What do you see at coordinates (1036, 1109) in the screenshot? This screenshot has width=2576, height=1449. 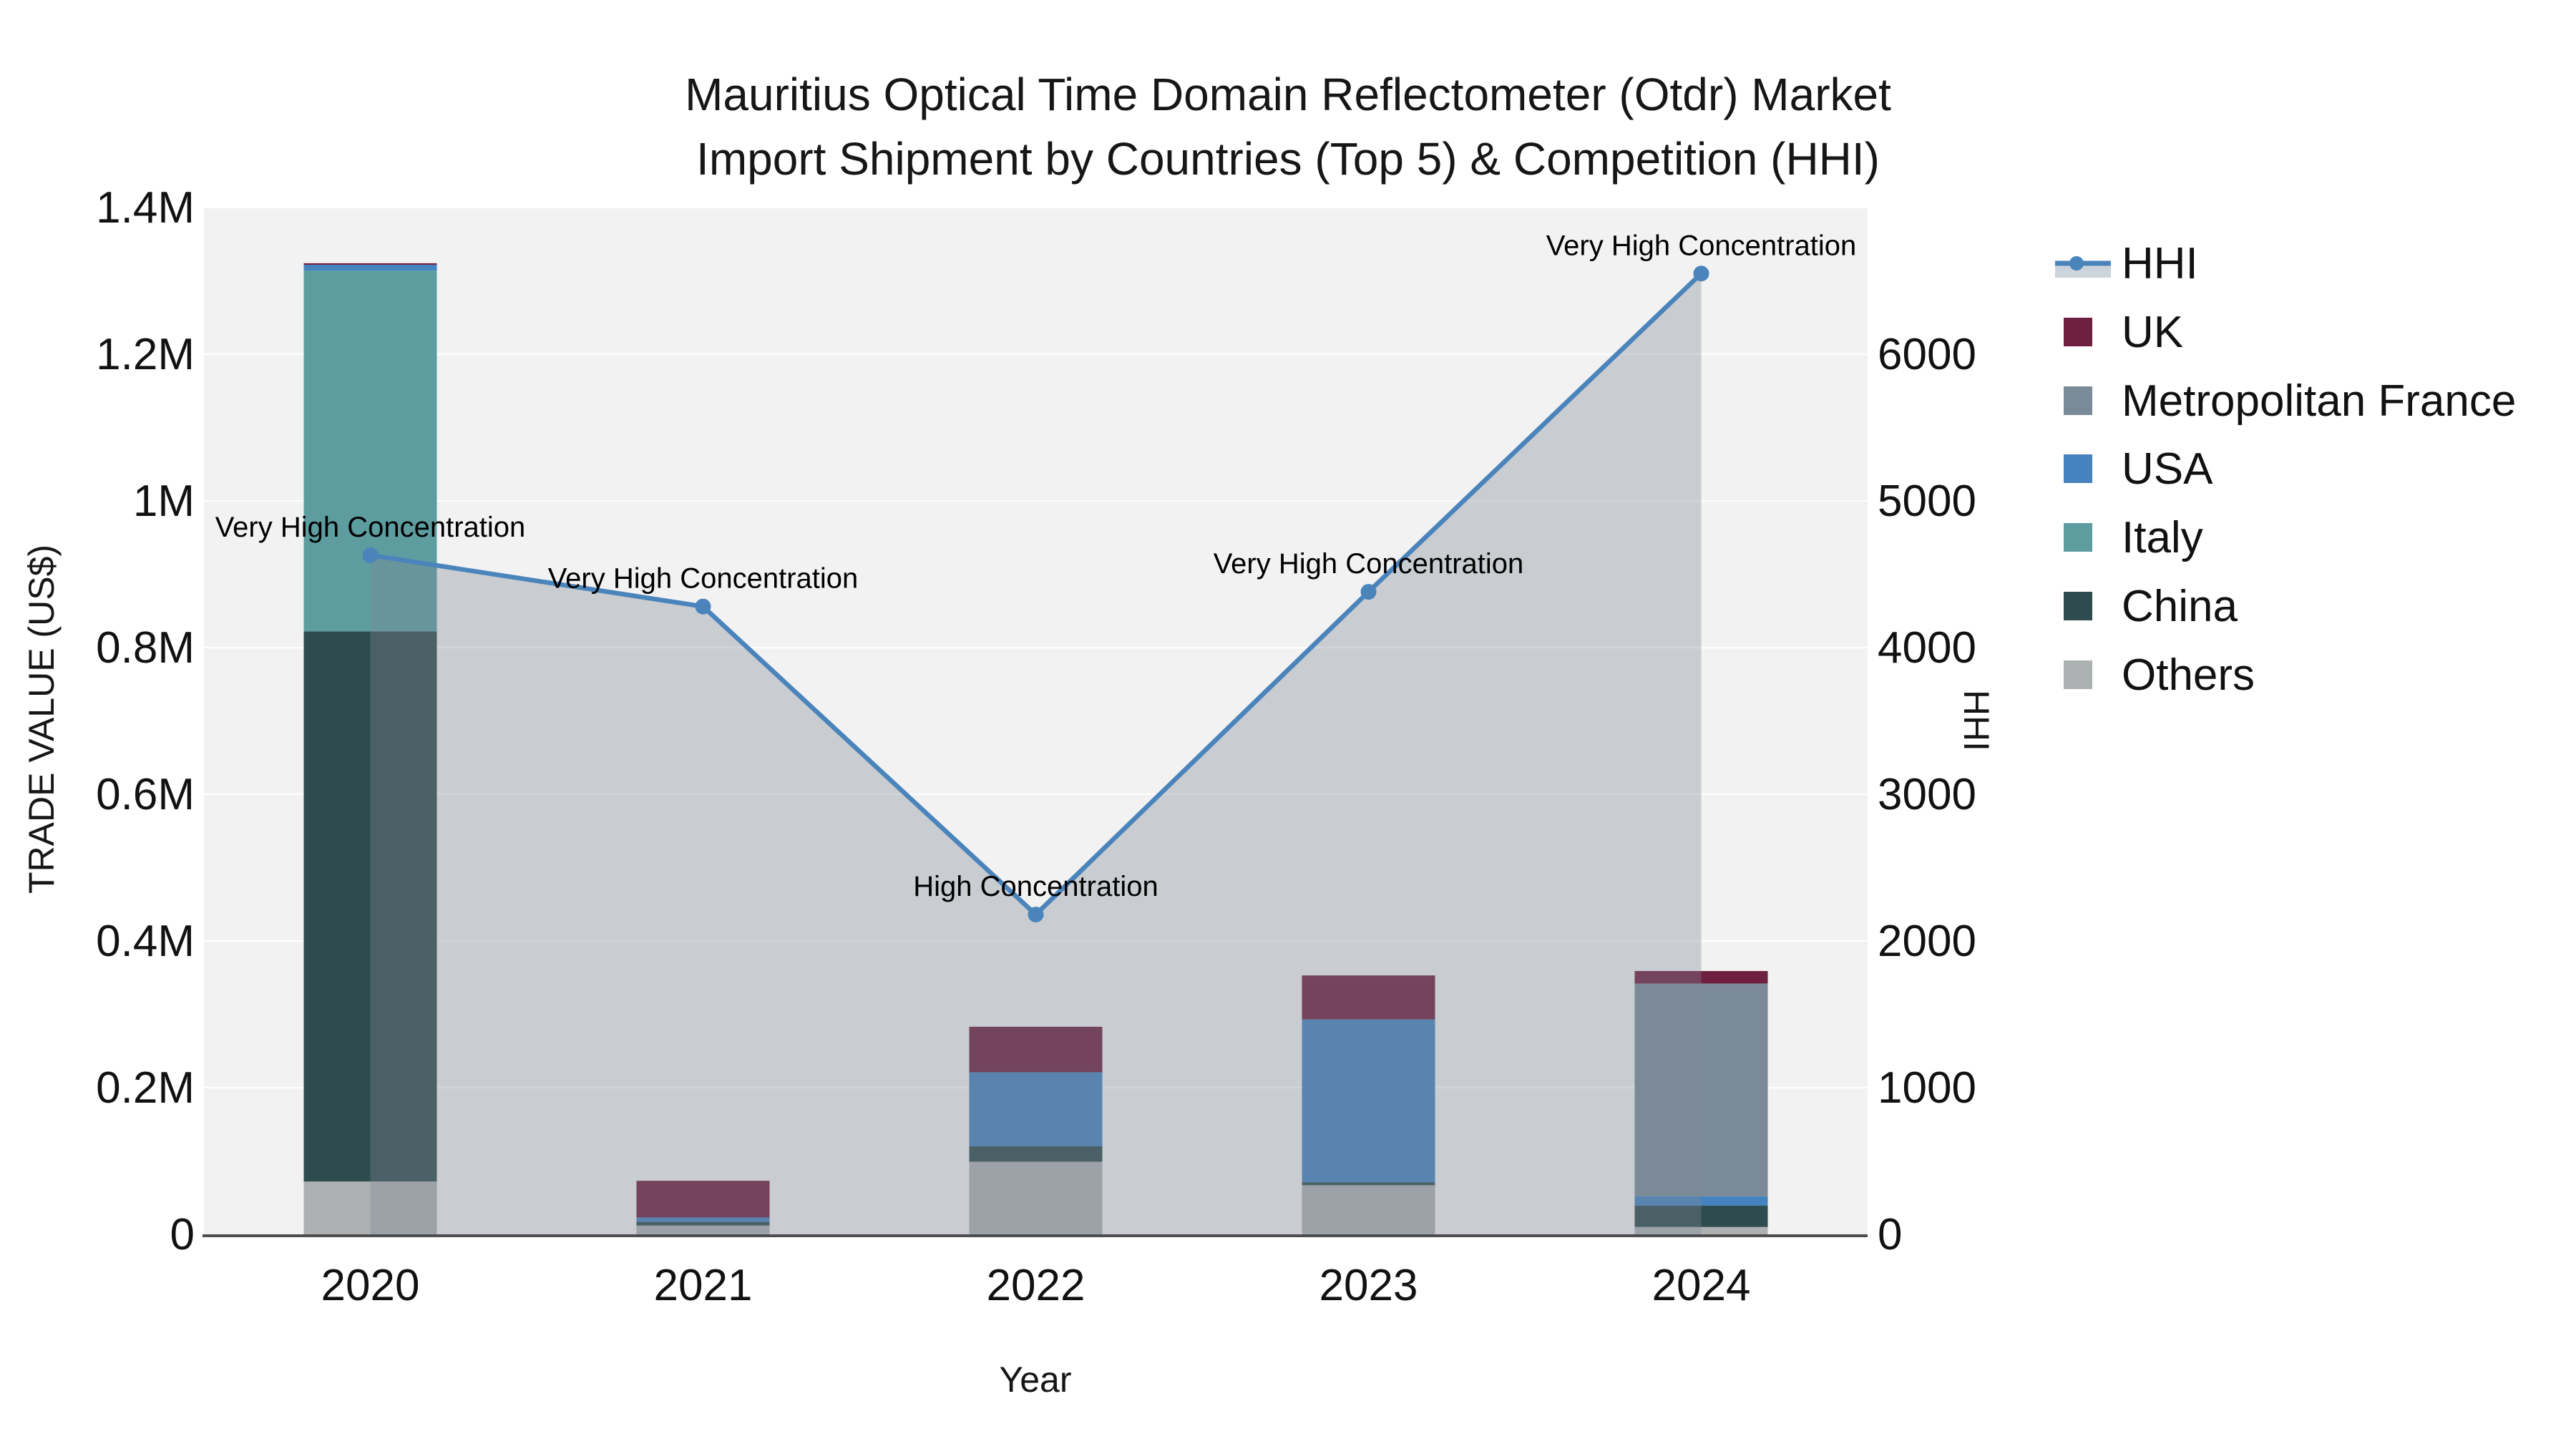 I see `bar-segment-usa-2022` at bounding box center [1036, 1109].